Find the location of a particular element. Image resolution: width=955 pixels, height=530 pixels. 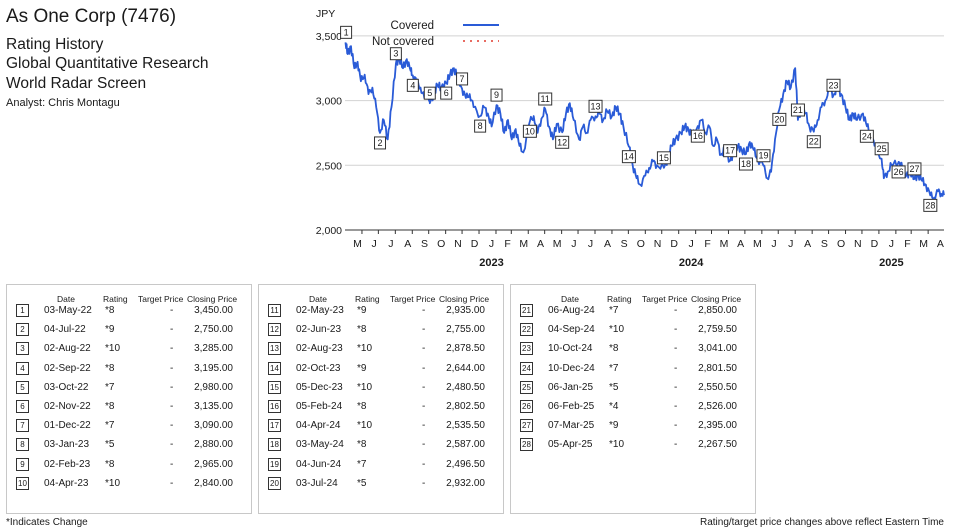

cell-closing: 2,526.00 is located at coordinates (717, 406).